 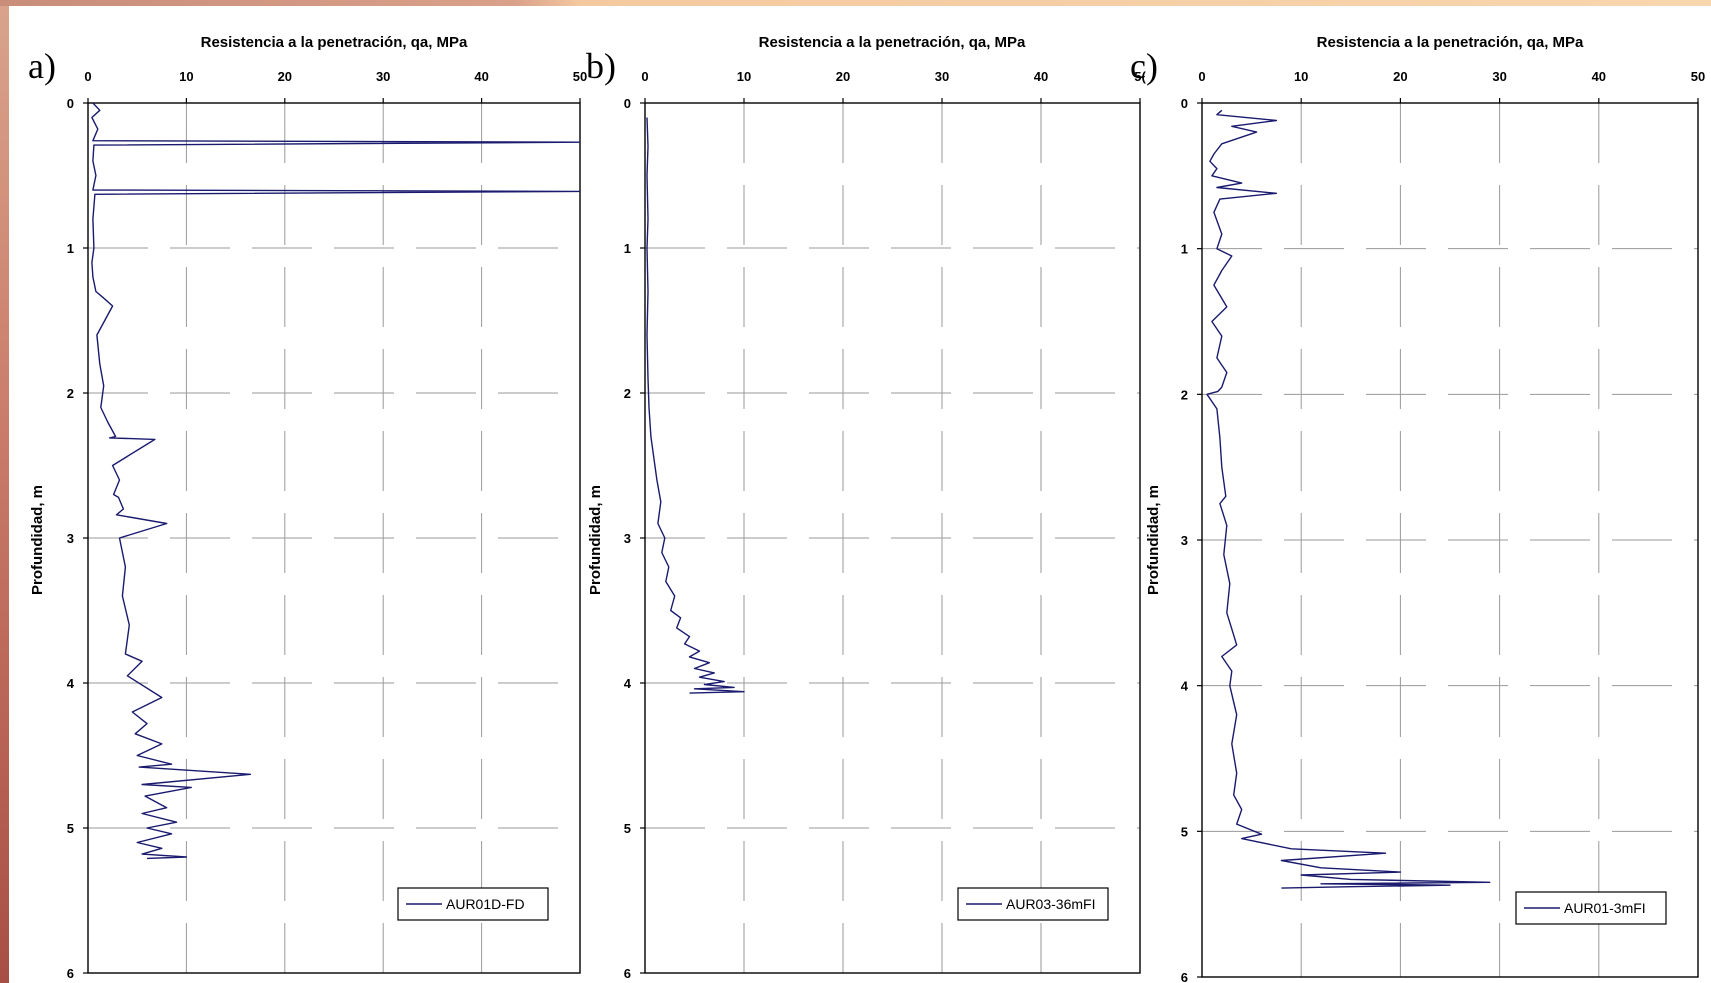 I want to click on legend-label: AUR01D-FD, so click(x=485, y=904).